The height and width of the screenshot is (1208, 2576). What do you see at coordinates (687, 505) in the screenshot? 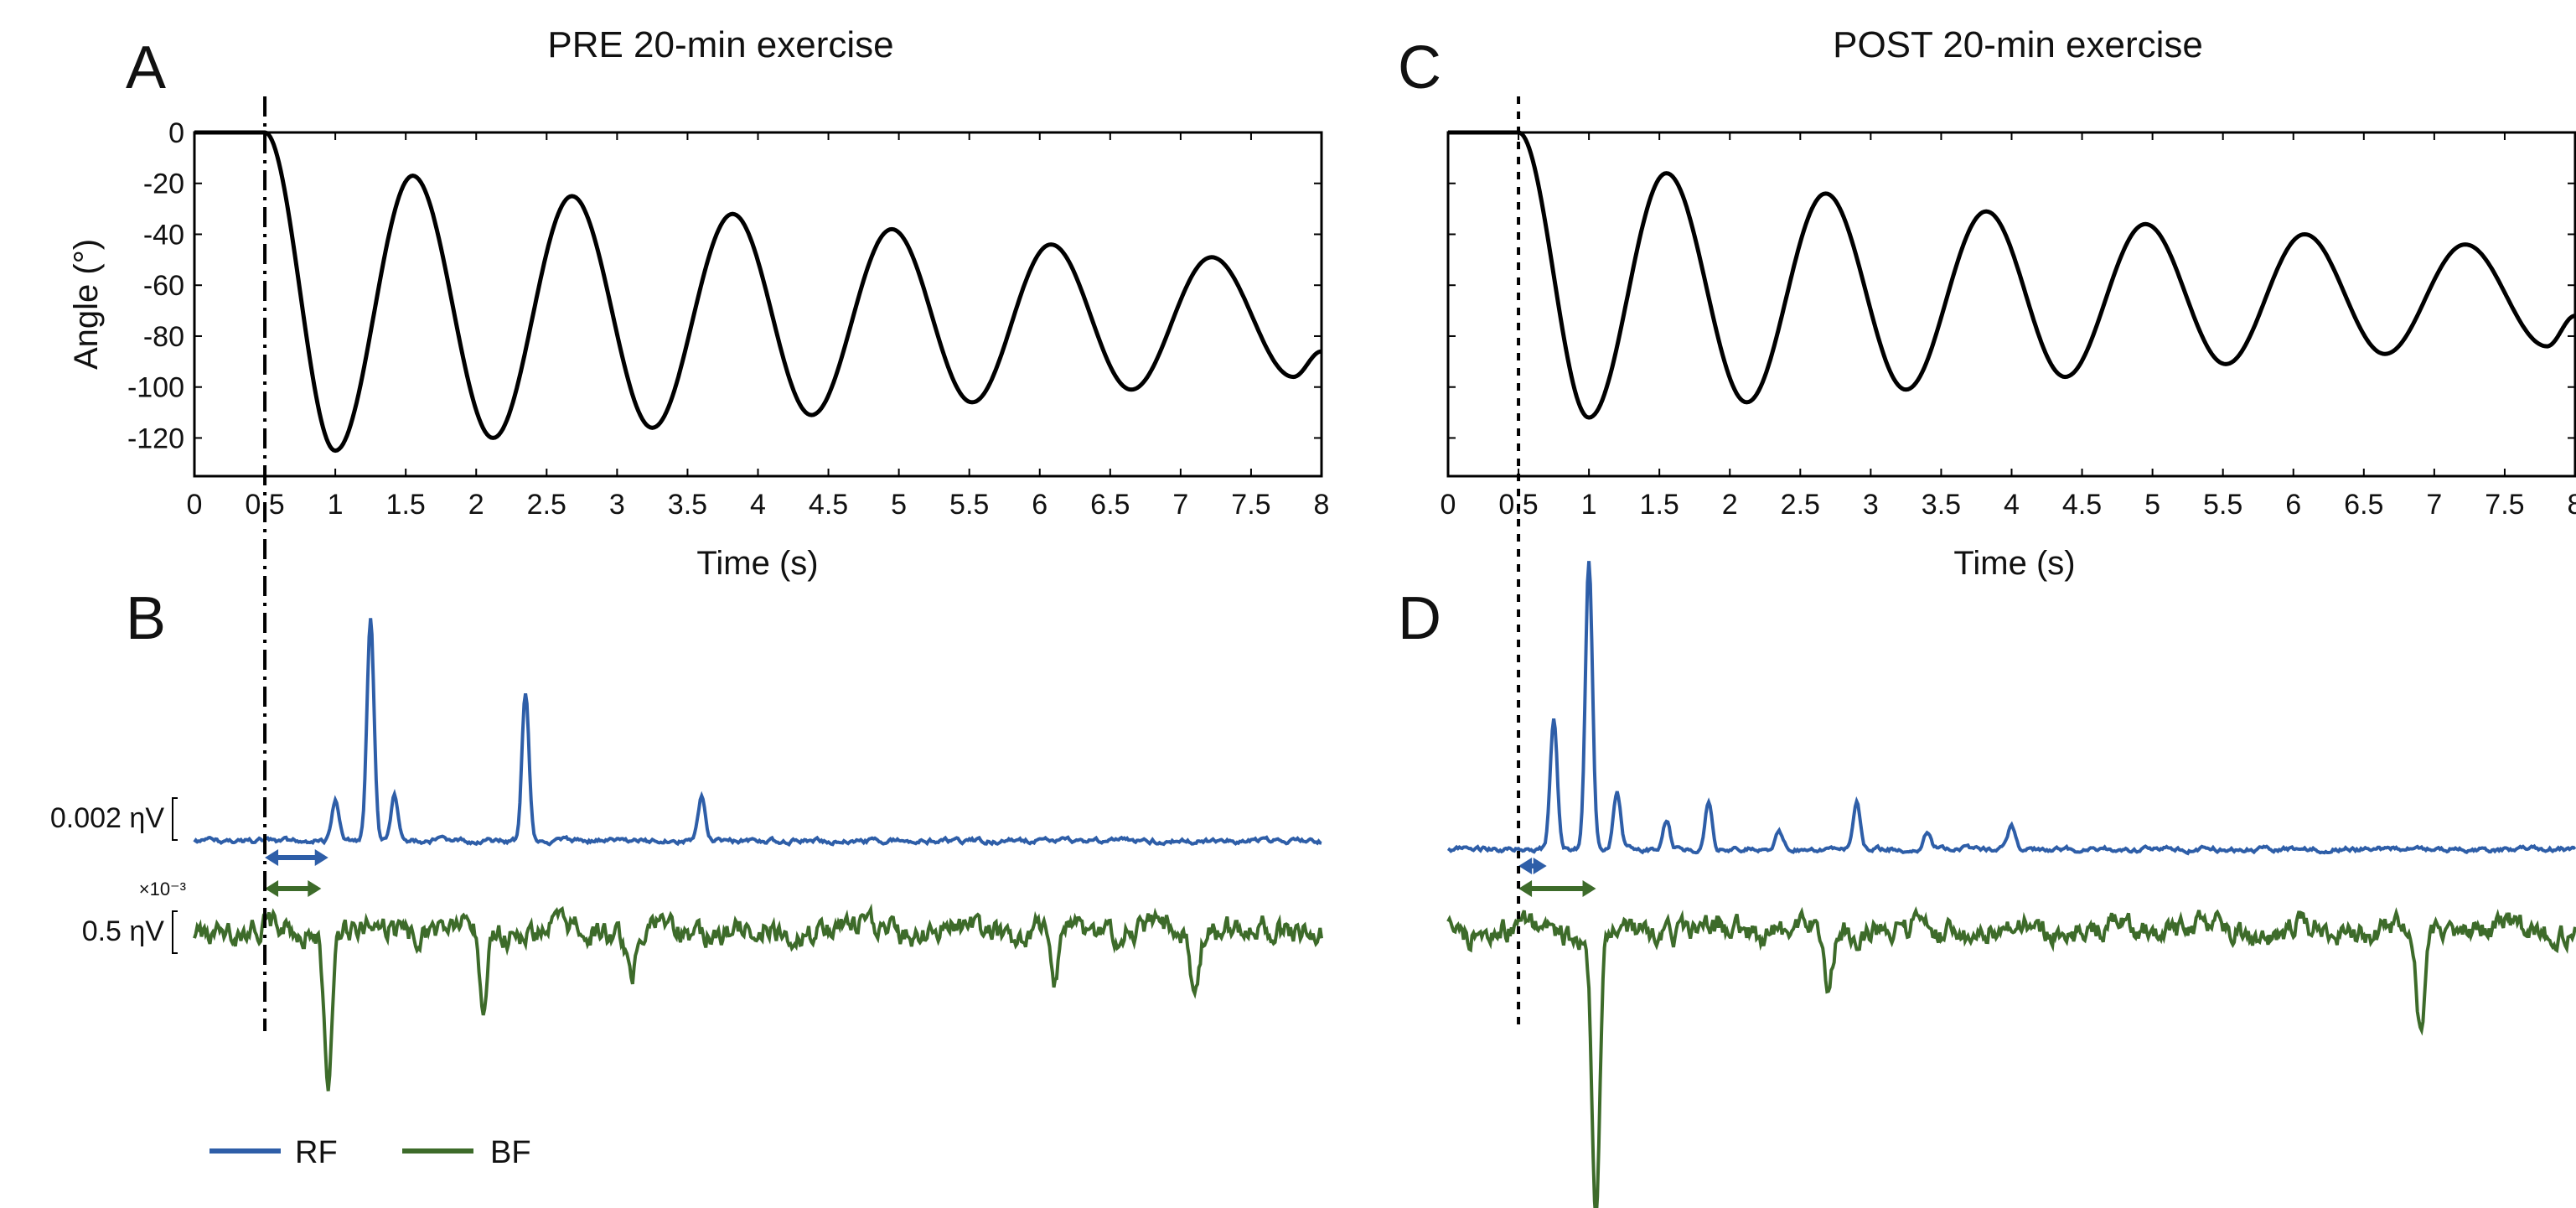
I see `x-tick-label-a-7: 3.5` at bounding box center [687, 505].